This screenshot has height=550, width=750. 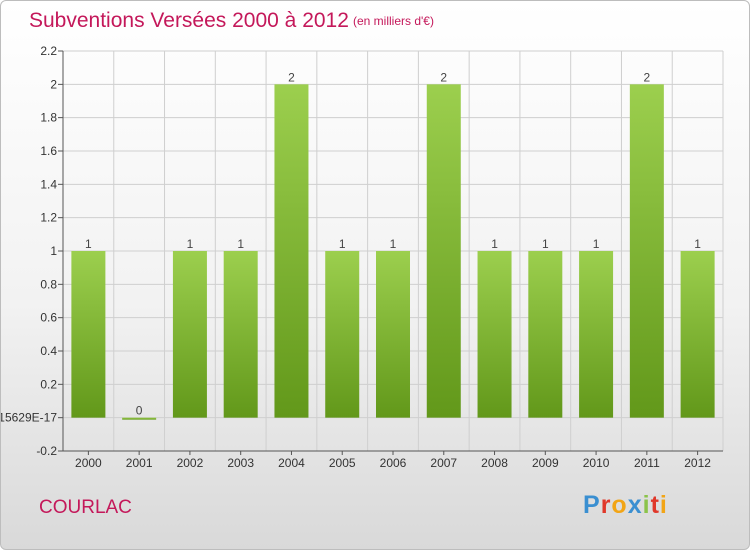 What do you see at coordinates (240, 463) in the screenshot?
I see `x-tick-label: 2003` at bounding box center [240, 463].